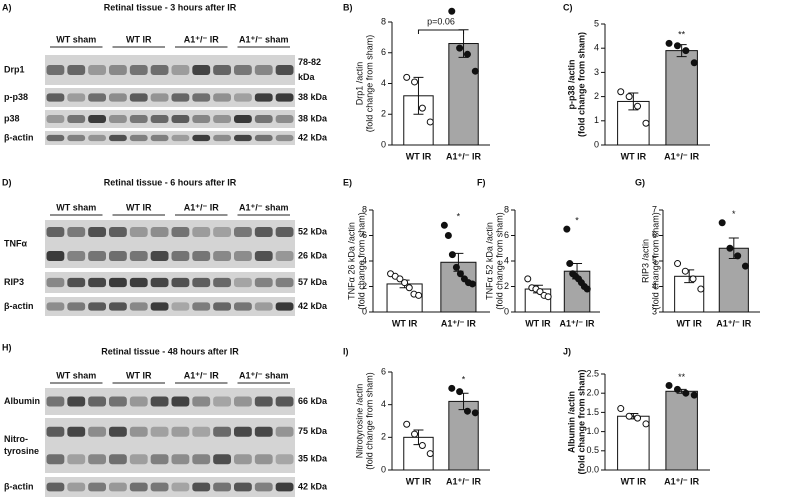 Image resolution: width=800 pixels, height=502 pixels. I want to click on y-tick-label: 2, so click(364, 286).